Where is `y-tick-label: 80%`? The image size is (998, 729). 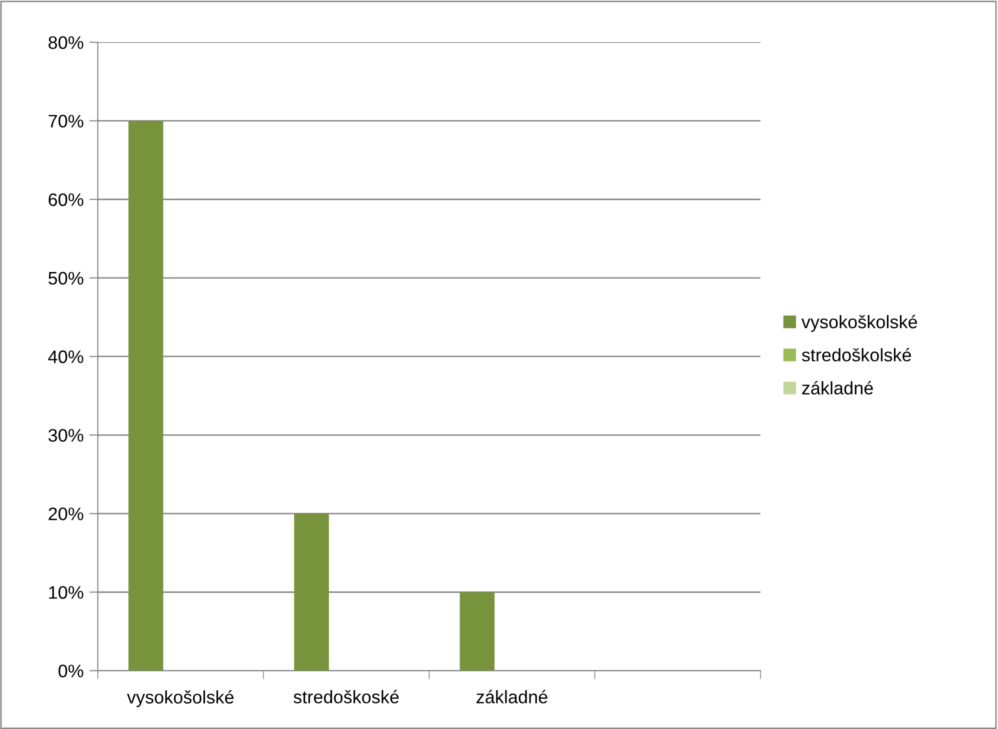 y-tick-label: 80% is located at coordinates (66, 42).